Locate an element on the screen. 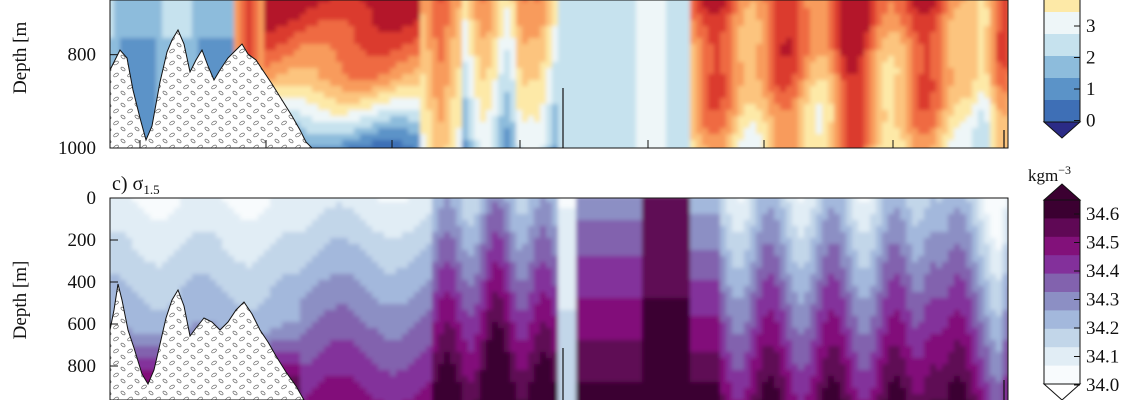 This screenshot has height=400, width=1140. colorbar-segment is located at coordinates (1062, 6).